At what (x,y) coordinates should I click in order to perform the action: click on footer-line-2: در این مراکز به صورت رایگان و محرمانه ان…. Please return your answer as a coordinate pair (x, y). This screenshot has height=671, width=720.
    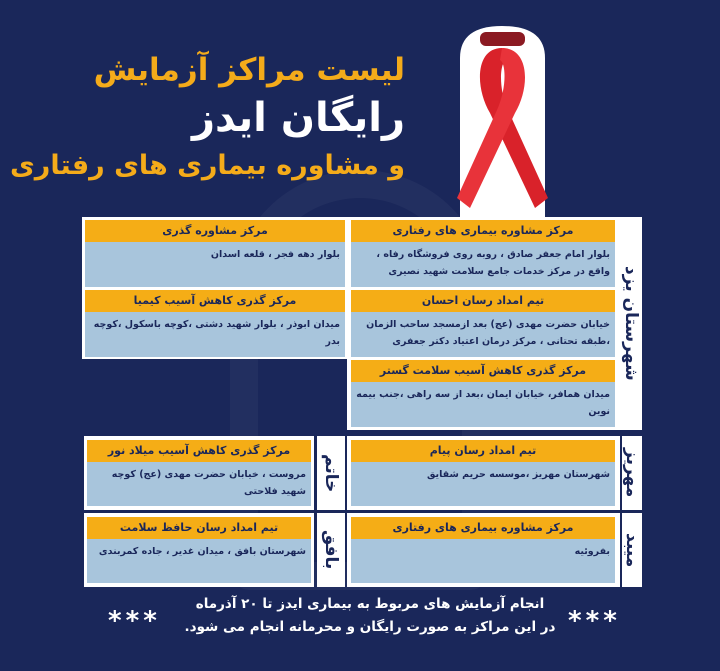
    Looking at the image, I should click on (370, 627).